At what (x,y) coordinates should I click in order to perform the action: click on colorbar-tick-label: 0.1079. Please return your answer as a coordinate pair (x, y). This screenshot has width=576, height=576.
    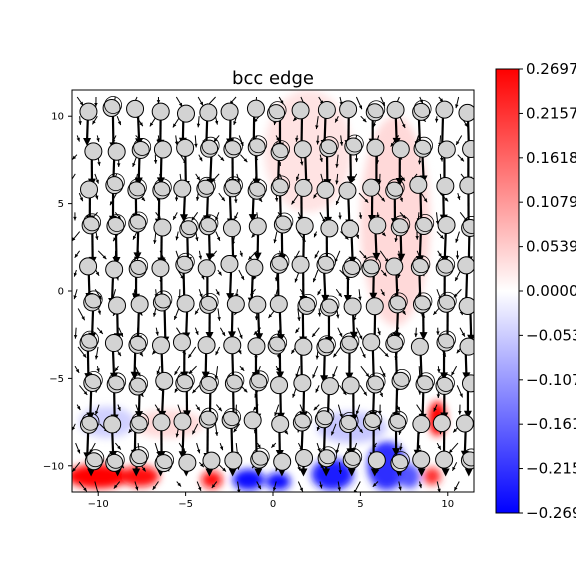
    Looking at the image, I should click on (551, 202).